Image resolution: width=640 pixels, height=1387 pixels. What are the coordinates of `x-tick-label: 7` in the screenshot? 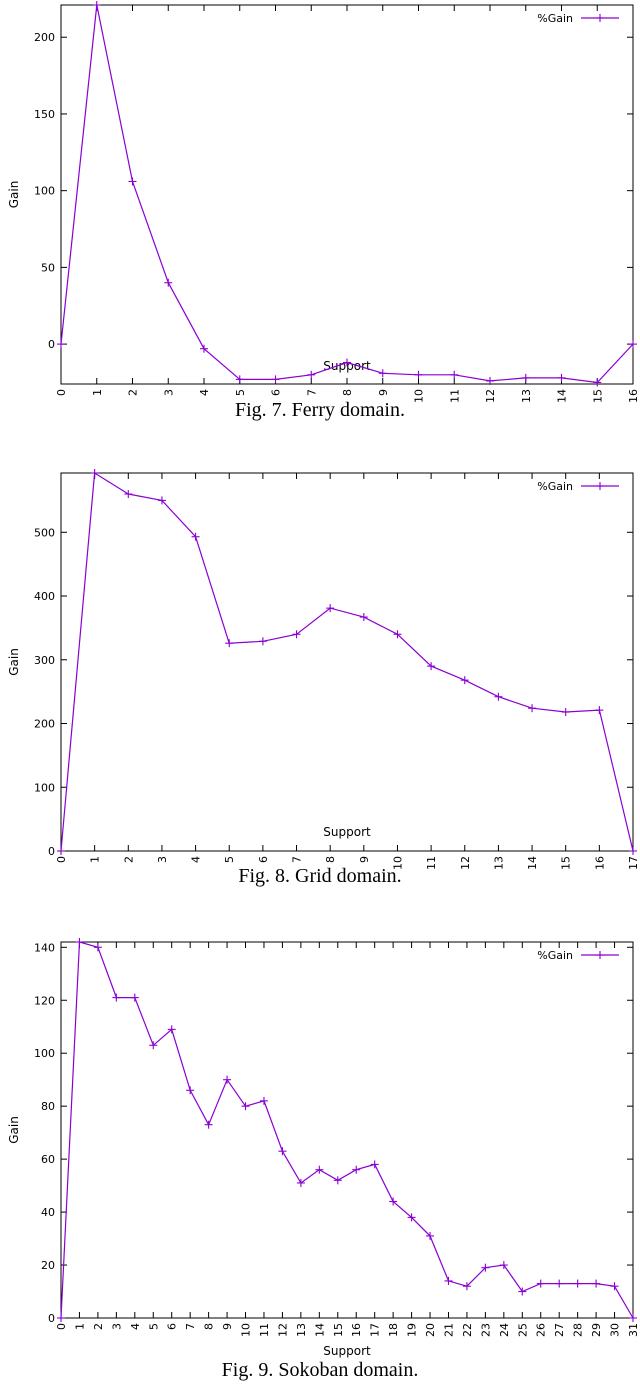 It's located at (190, 1326).